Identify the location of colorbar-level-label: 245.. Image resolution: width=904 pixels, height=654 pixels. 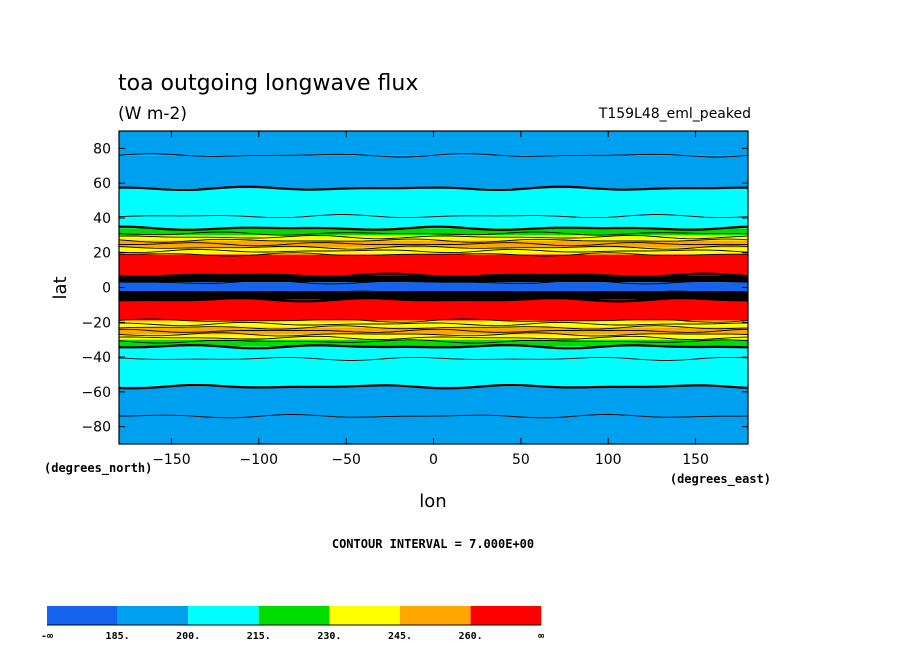
(400, 636).